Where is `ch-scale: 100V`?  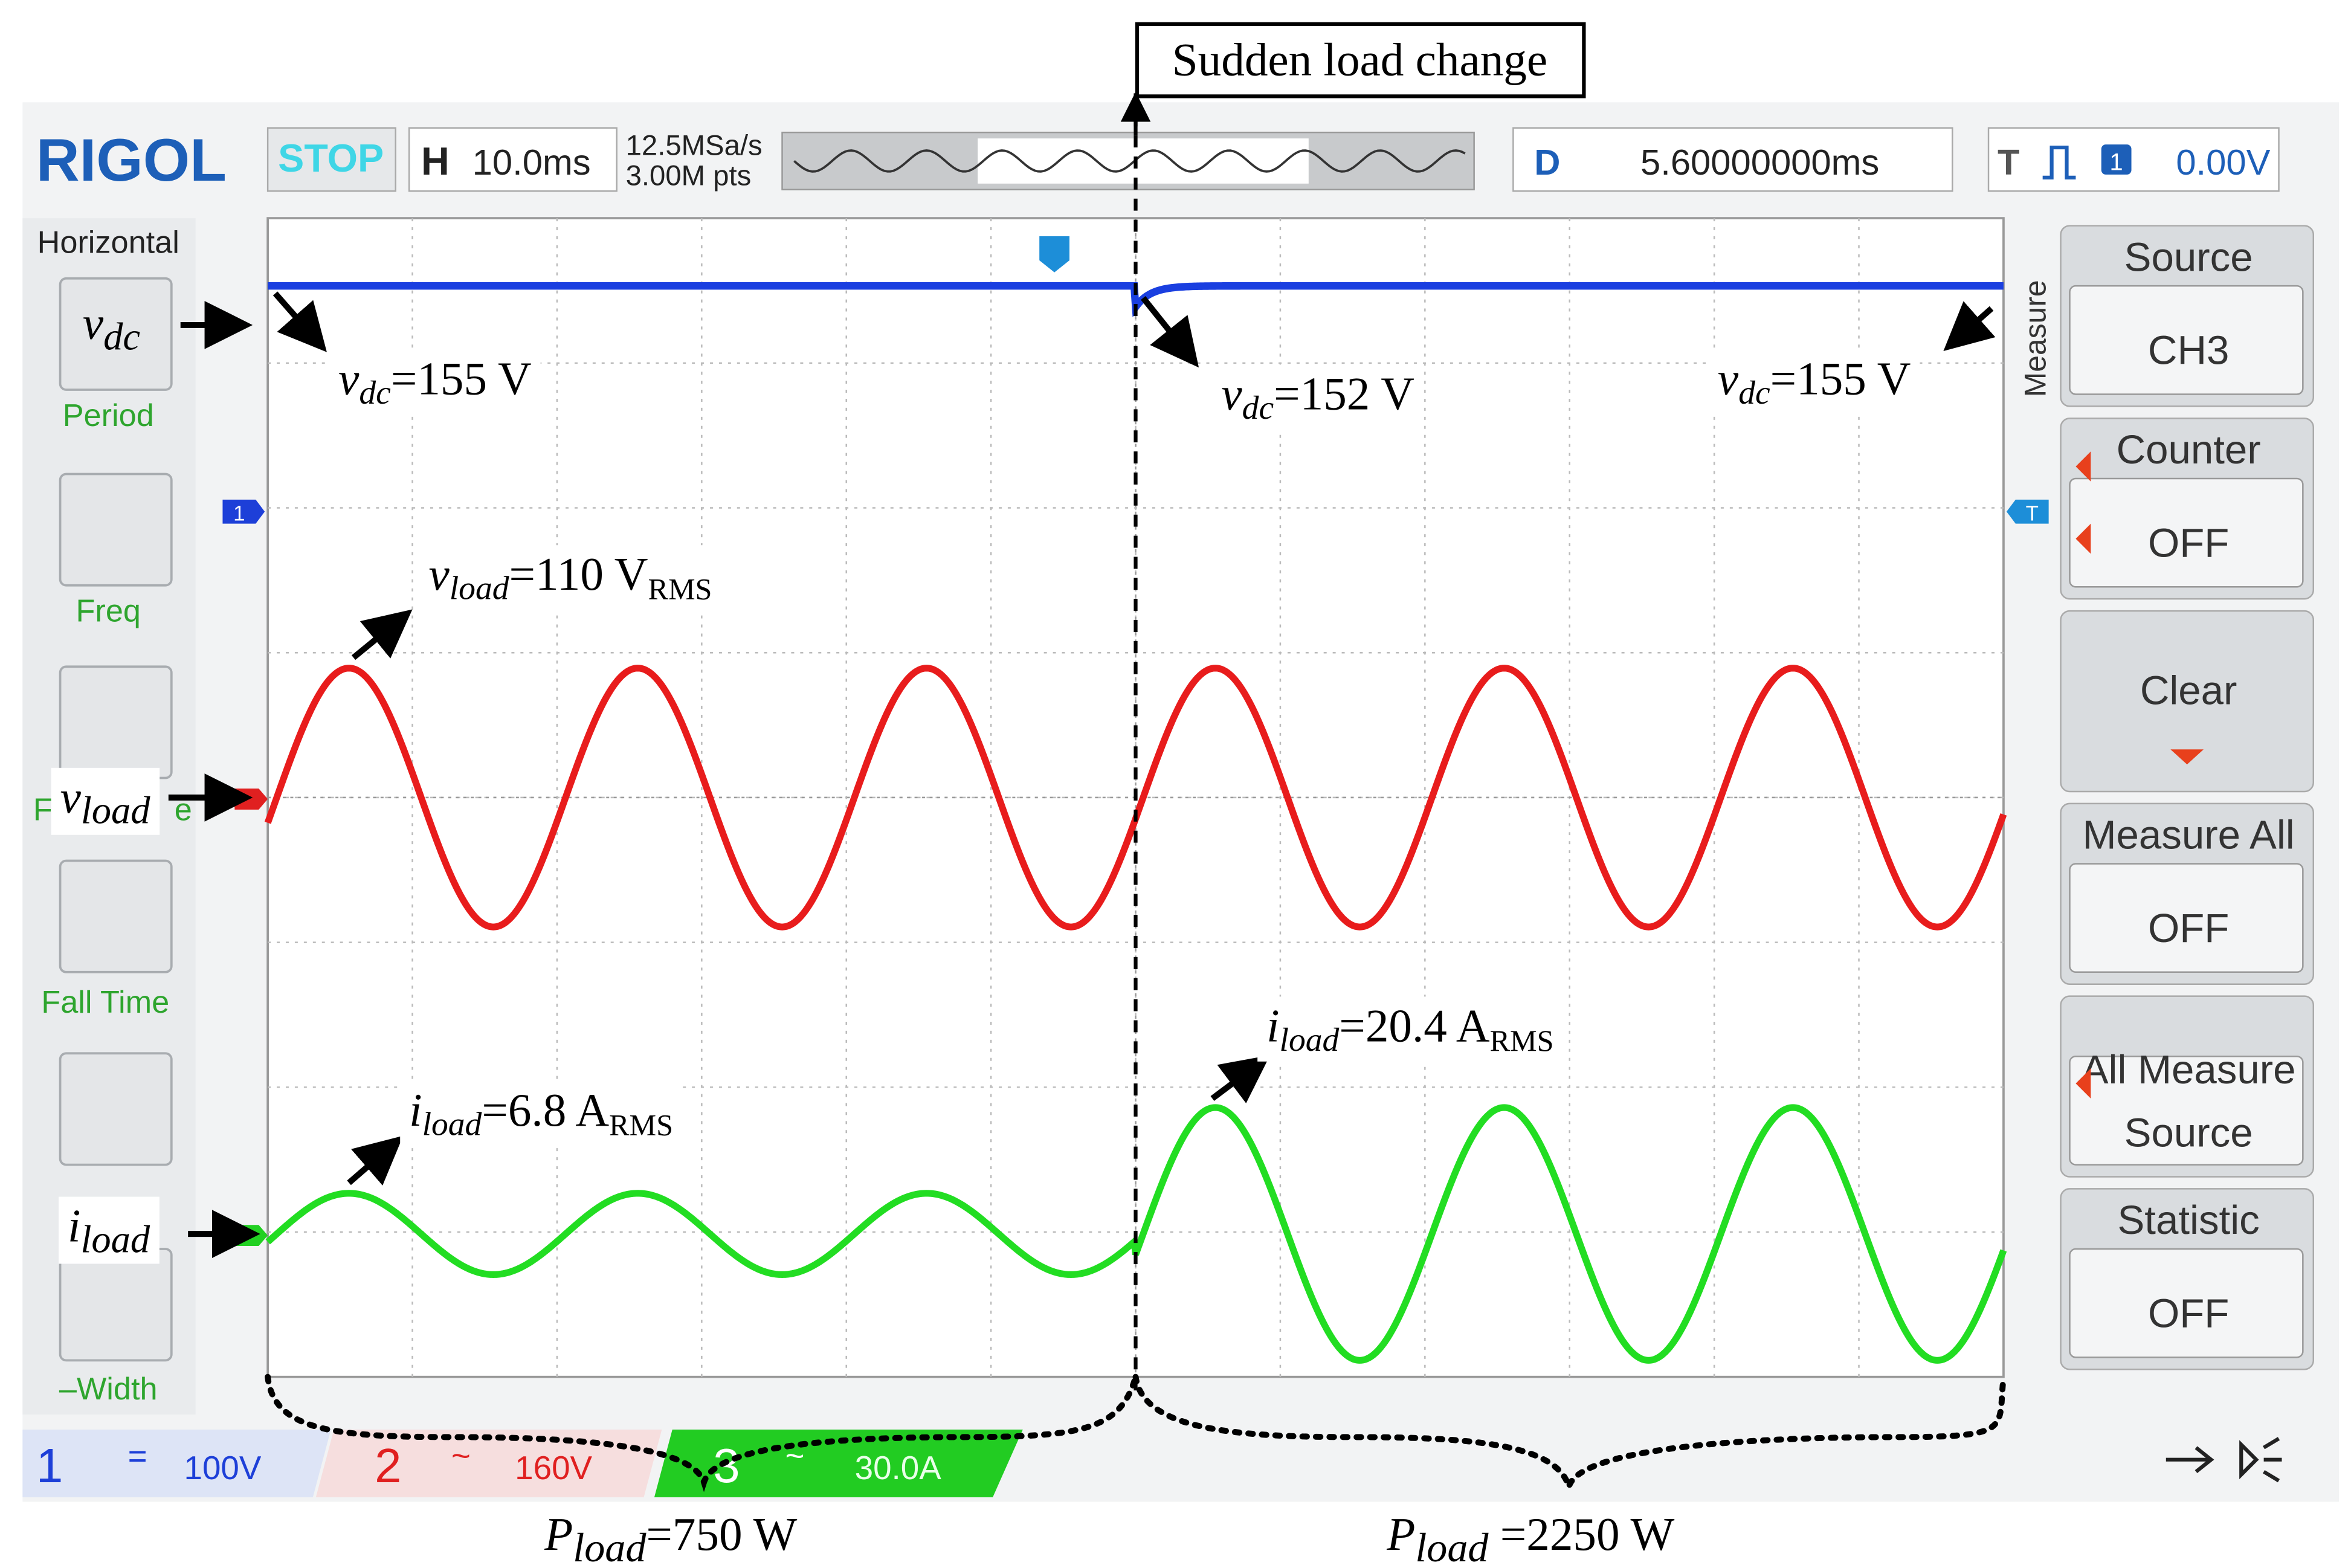 ch-scale: 100V is located at coordinates (223, 1467).